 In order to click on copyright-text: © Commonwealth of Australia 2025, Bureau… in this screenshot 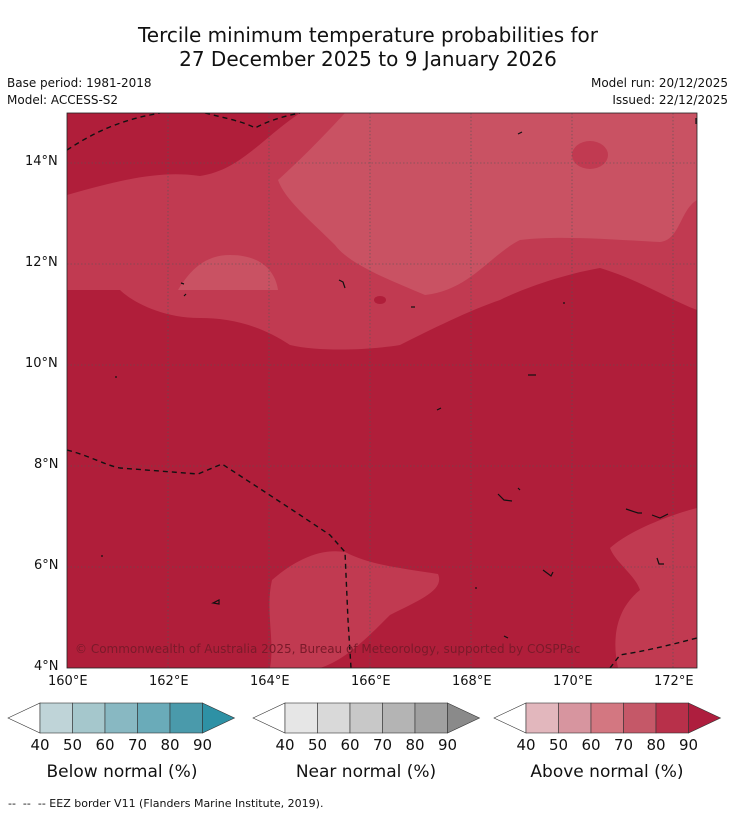, I will do `click(327, 649)`.